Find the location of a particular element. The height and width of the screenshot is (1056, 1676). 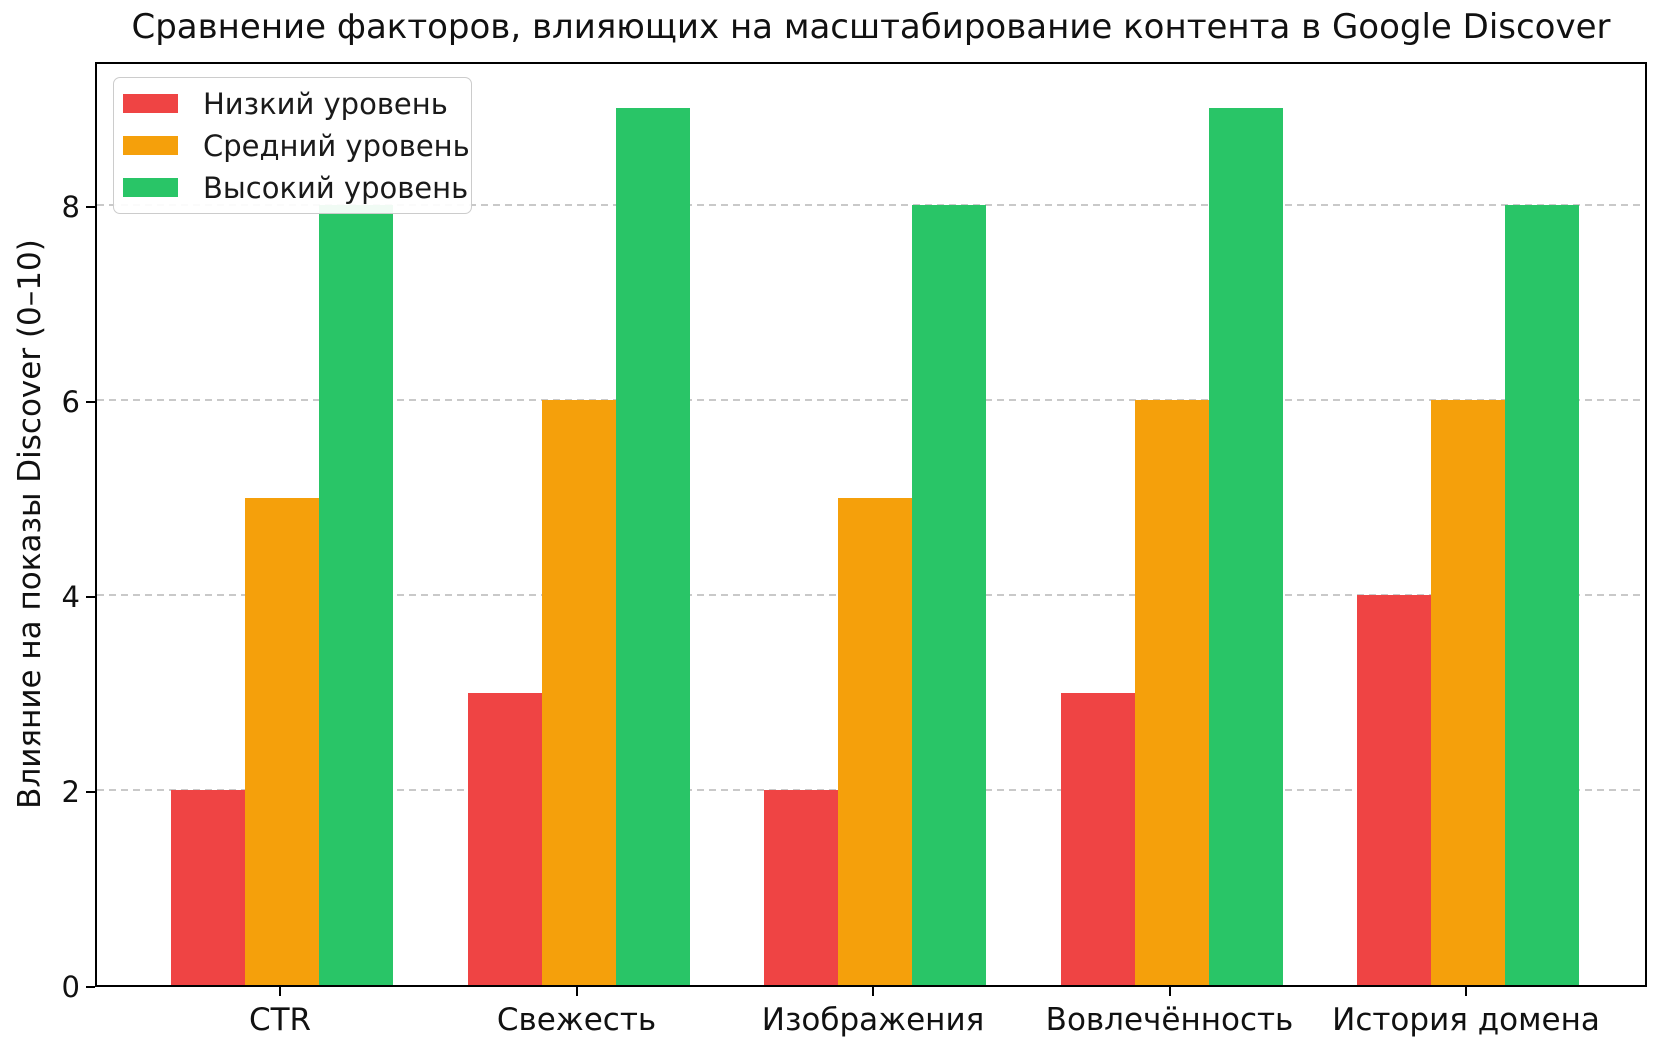

x-tick-label: История домена is located at coordinates (1466, 1020).